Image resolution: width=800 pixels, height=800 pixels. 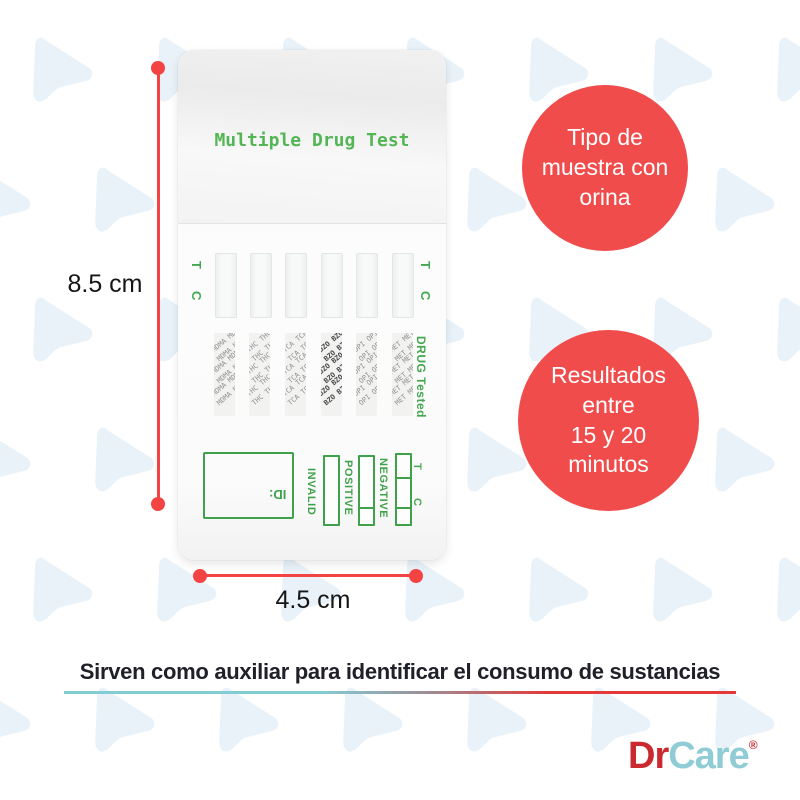 What do you see at coordinates (417, 466) in the screenshot?
I see `legend-marker-t: T` at bounding box center [417, 466].